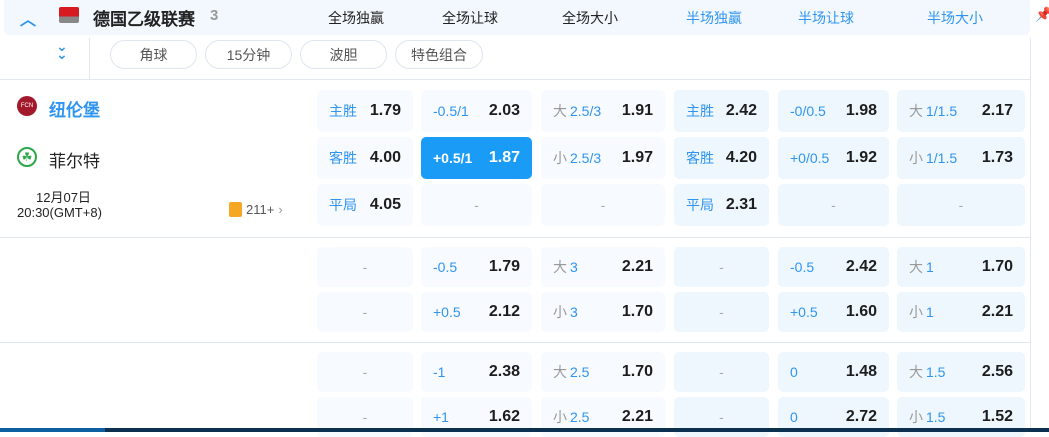 This screenshot has height=437, width=1049. I want to click on chevron-right-icon: ›, so click(280, 209).